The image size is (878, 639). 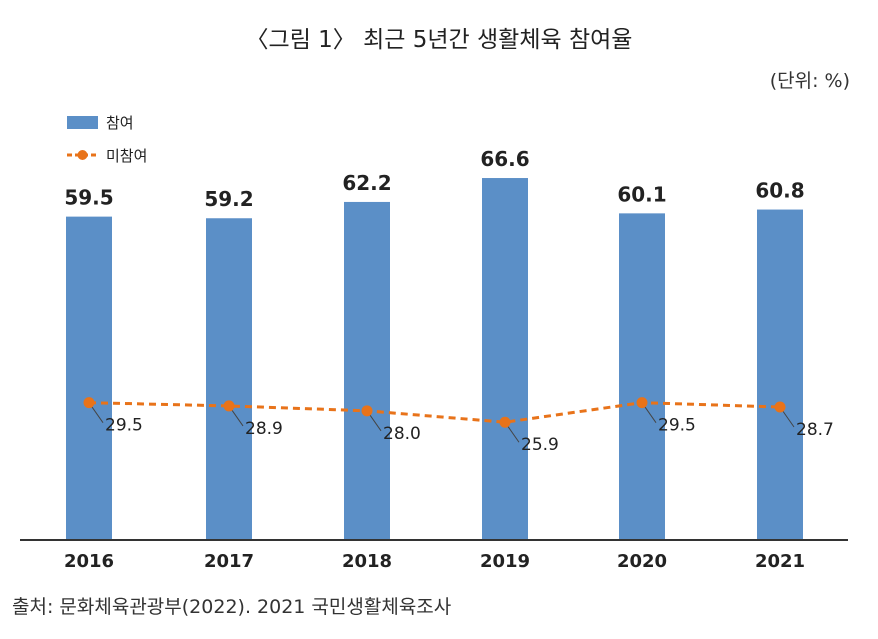 I want to click on bar-value-label: 59.5, so click(x=88, y=198).